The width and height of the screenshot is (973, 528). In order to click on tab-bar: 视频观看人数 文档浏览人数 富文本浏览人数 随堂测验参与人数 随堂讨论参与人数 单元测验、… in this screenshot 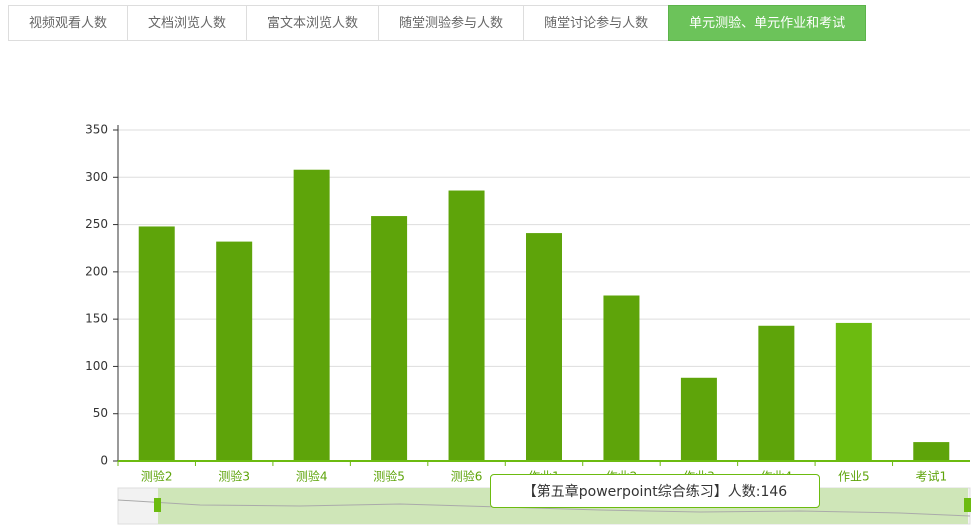, I will do `click(437, 23)`.